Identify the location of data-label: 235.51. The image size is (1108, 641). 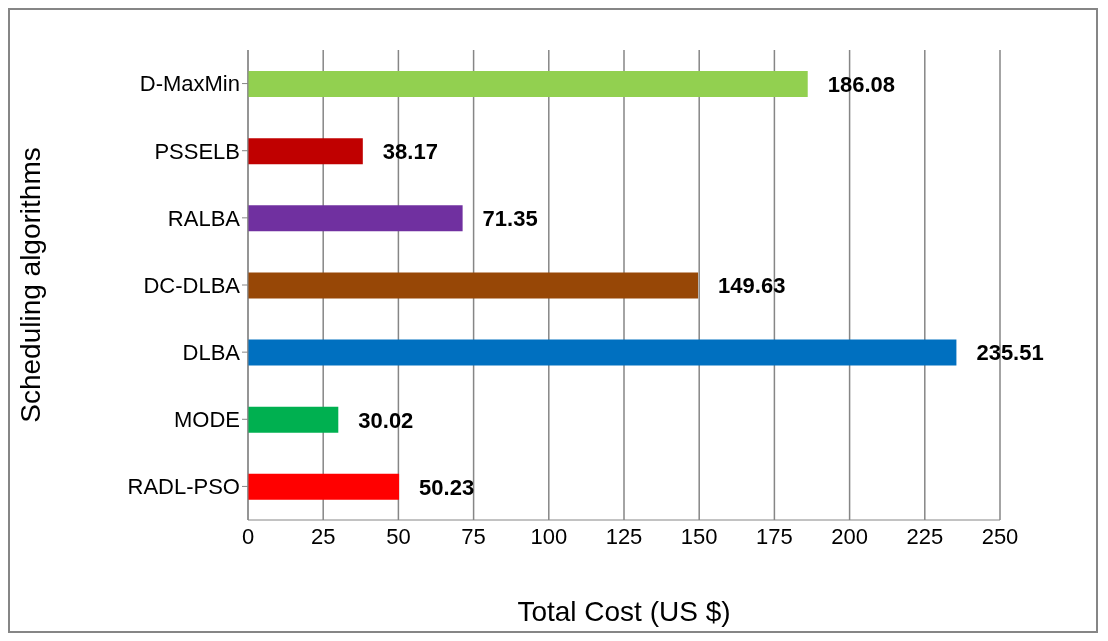
(1010, 353).